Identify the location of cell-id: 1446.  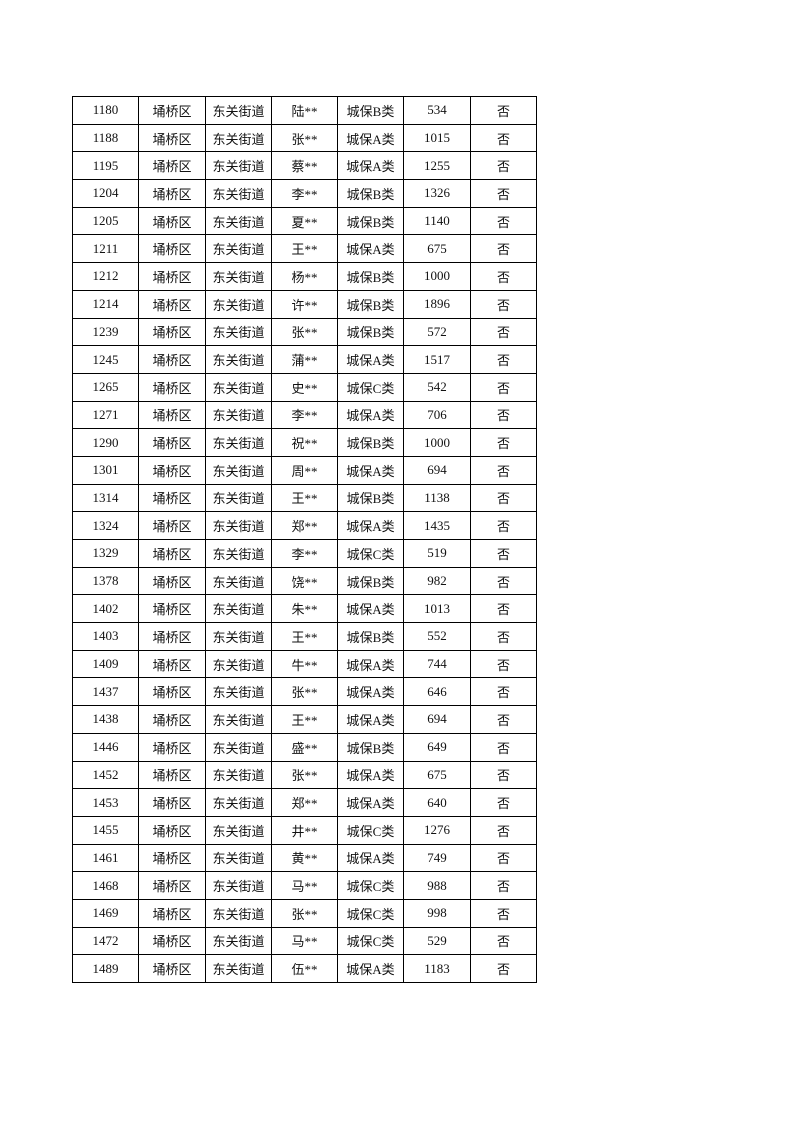
(105, 747).